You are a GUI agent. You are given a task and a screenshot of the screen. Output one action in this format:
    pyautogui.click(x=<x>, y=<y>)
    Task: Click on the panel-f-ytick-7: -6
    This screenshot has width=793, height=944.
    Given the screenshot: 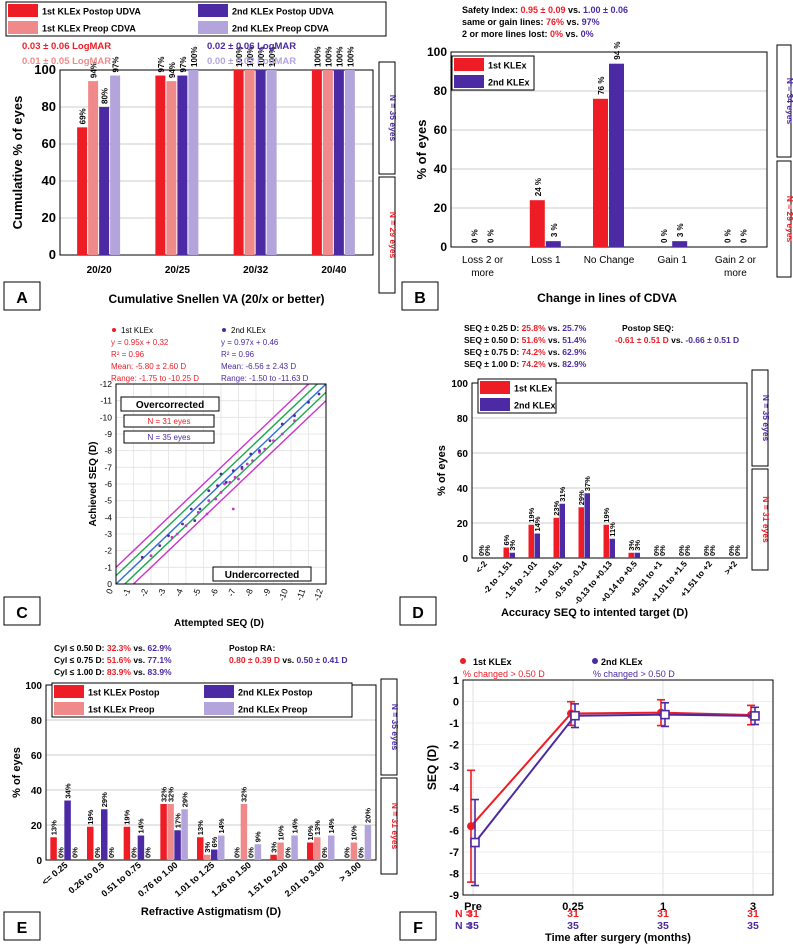 What is the action you would take?
    pyautogui.click(x=454, y=832)
    